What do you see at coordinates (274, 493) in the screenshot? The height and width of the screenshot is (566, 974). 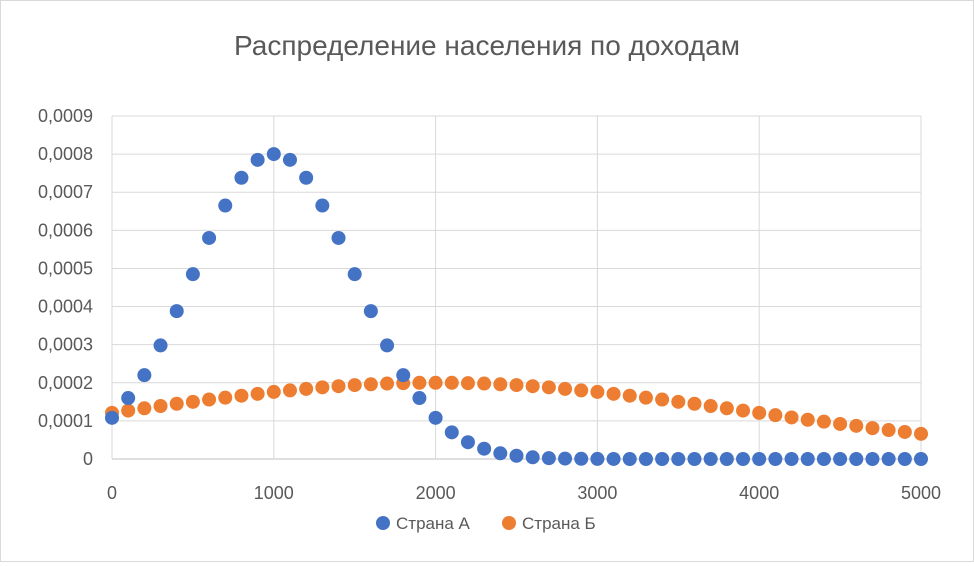 I see `x-tick-label: 1000` at bounding box center [274, 493].